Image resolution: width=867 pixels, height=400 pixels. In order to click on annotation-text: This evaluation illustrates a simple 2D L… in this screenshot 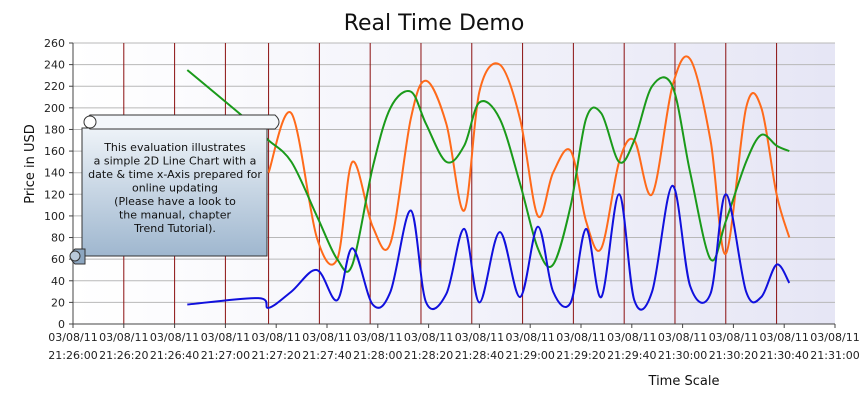, I will do `click(175, 188)`.